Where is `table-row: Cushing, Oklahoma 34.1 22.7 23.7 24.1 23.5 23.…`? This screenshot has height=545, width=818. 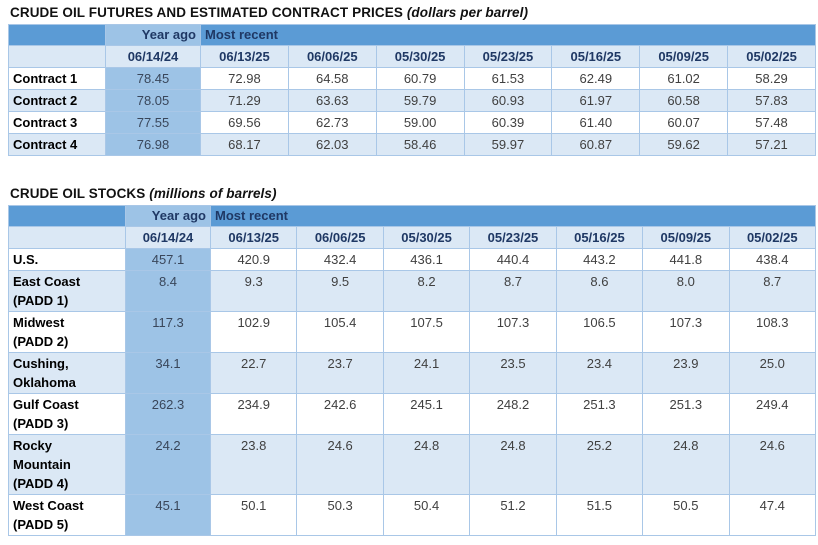 table-row: Cushing, Oklahoma 34.1 22.7 23.7 24.1 23.5 23.… is located at coordinates (412, 373).